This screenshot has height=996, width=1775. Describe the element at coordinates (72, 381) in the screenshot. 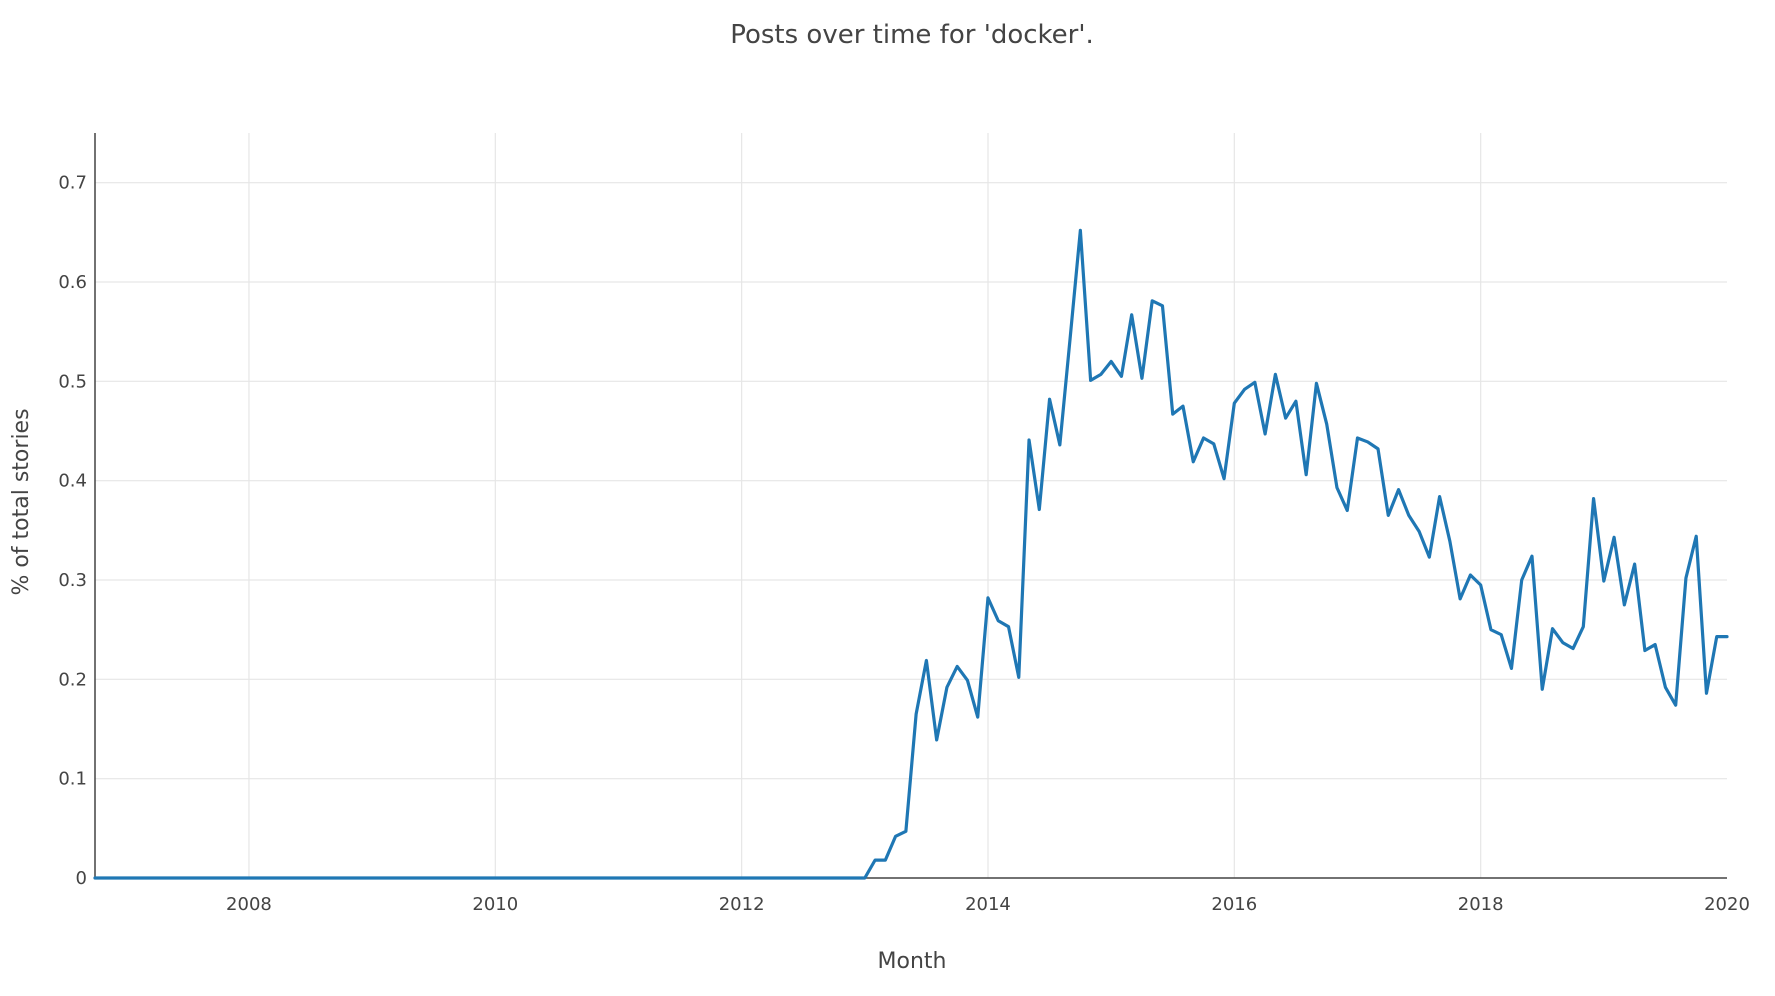

I see `y-tick-label: 0.5` at that location.